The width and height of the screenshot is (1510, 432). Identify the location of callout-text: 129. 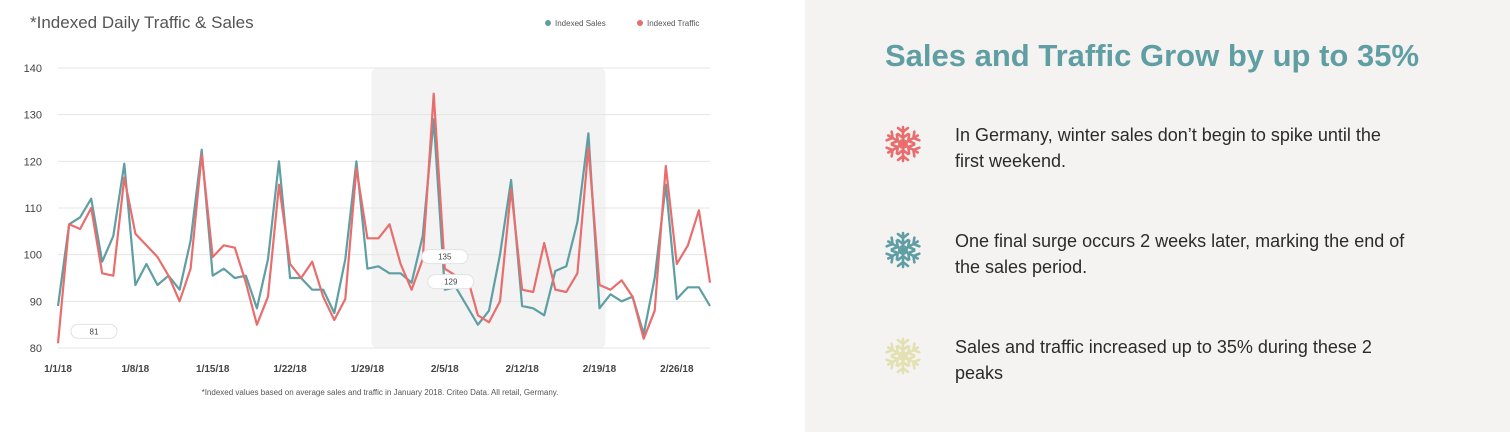
(451, 282).